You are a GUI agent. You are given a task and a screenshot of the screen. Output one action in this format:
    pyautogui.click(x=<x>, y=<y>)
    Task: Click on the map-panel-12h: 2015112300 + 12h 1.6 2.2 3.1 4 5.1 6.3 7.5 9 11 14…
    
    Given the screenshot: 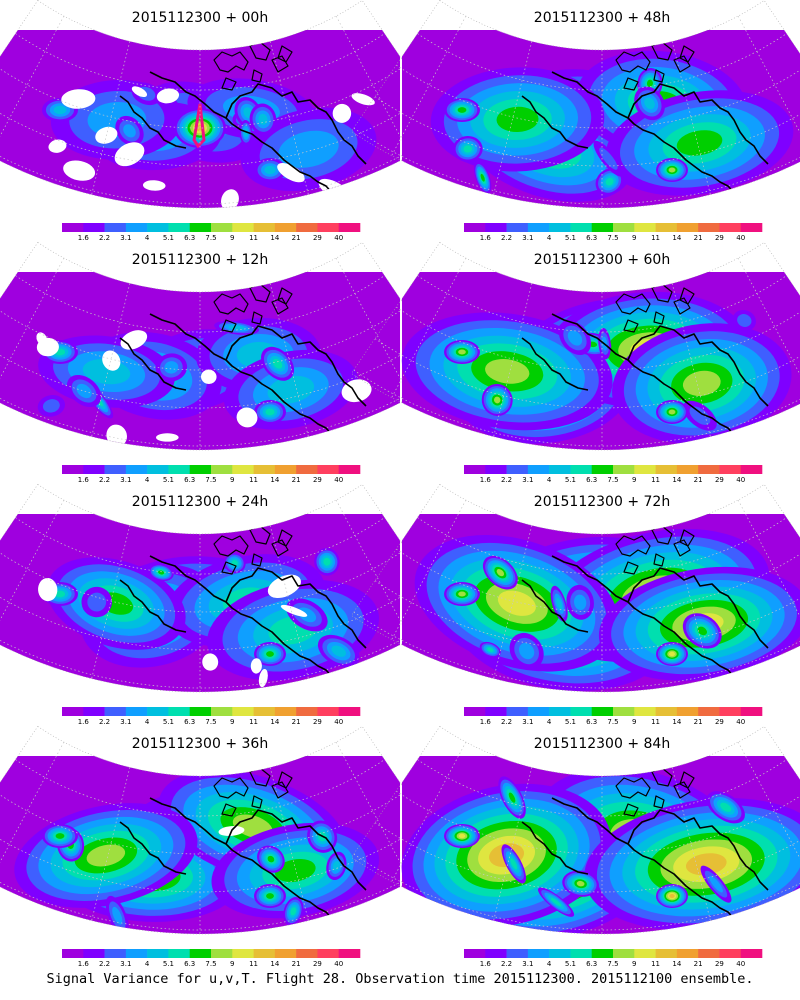 What is the action you would take?
    pyautogui.click(x=225, y=362)
    